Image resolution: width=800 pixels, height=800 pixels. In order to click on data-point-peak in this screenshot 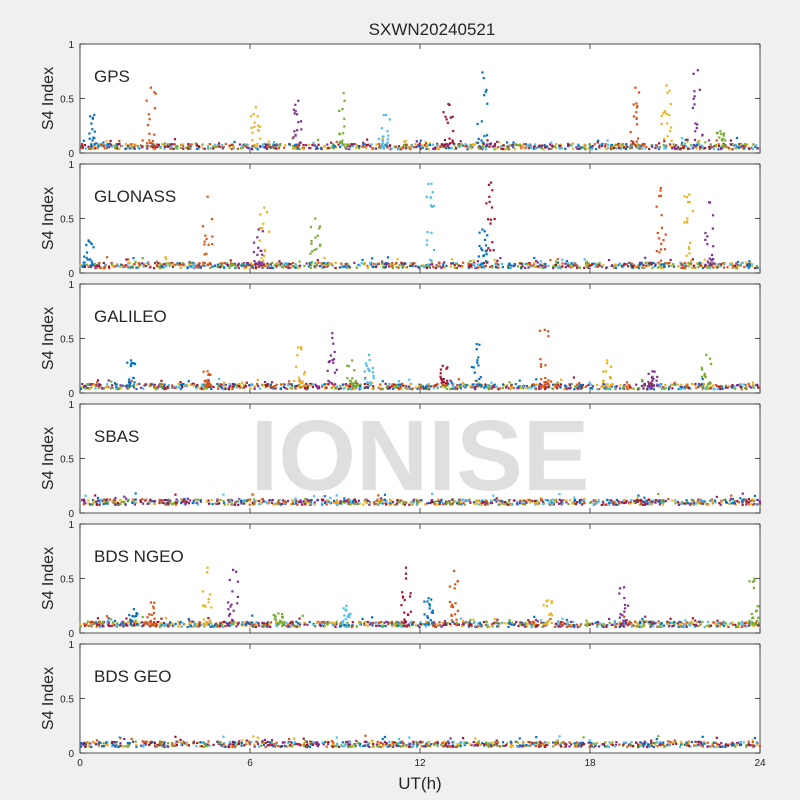, I will do `click(369, 355)`.